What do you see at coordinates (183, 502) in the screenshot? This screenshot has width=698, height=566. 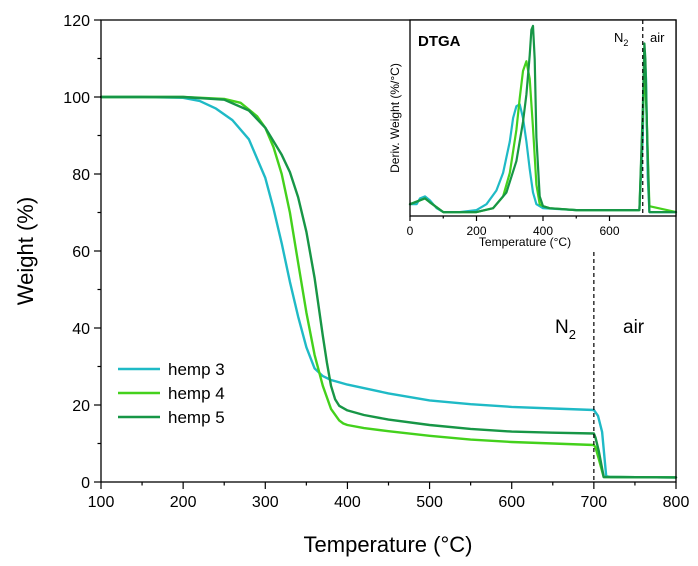 I see `main-x-tick-label: 200` at bounding box center [183, 502].